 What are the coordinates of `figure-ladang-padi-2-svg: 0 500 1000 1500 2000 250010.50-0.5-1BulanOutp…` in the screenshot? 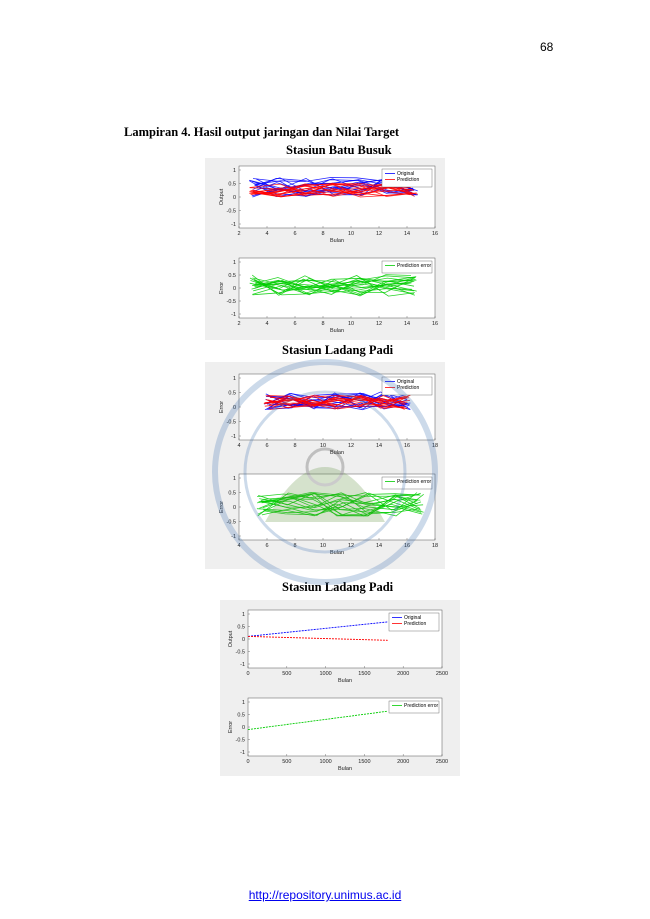 It's located at (338, 690).